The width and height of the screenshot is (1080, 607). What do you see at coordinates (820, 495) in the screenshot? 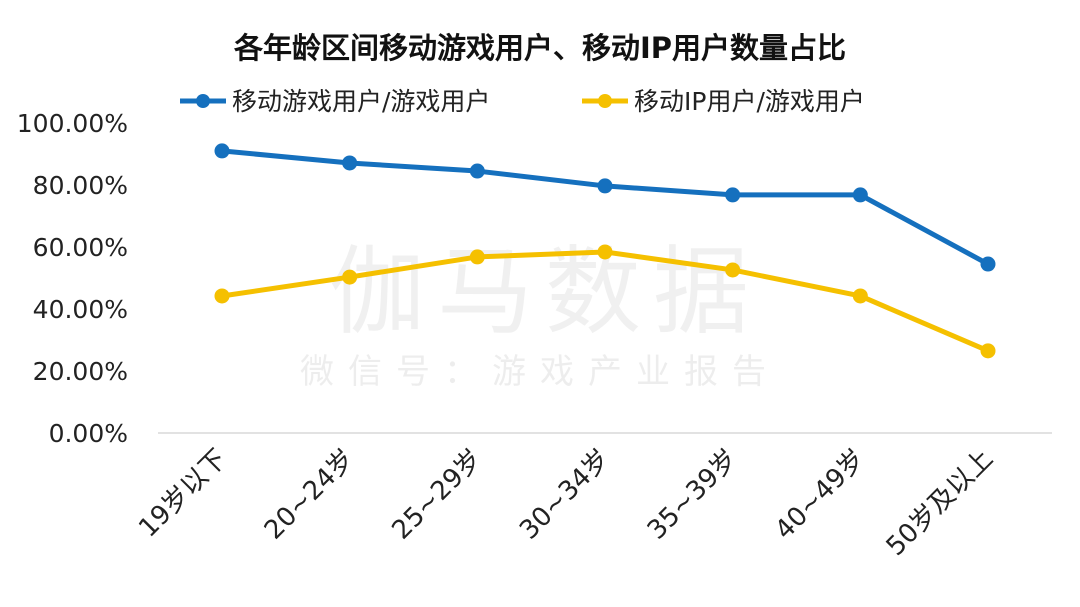
I see `x-tick-label: 40~49岁` at bounding box center [820, 495].